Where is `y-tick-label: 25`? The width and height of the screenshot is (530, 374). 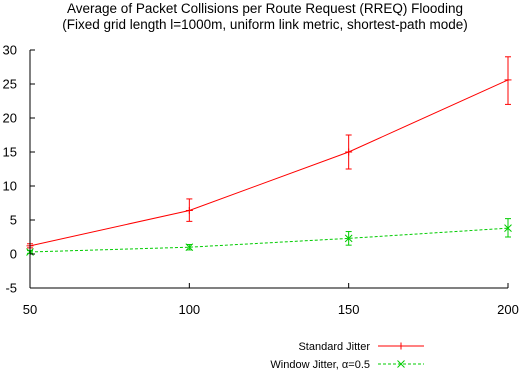 y-tick-label: 25 is located at coordinates (10, 84).